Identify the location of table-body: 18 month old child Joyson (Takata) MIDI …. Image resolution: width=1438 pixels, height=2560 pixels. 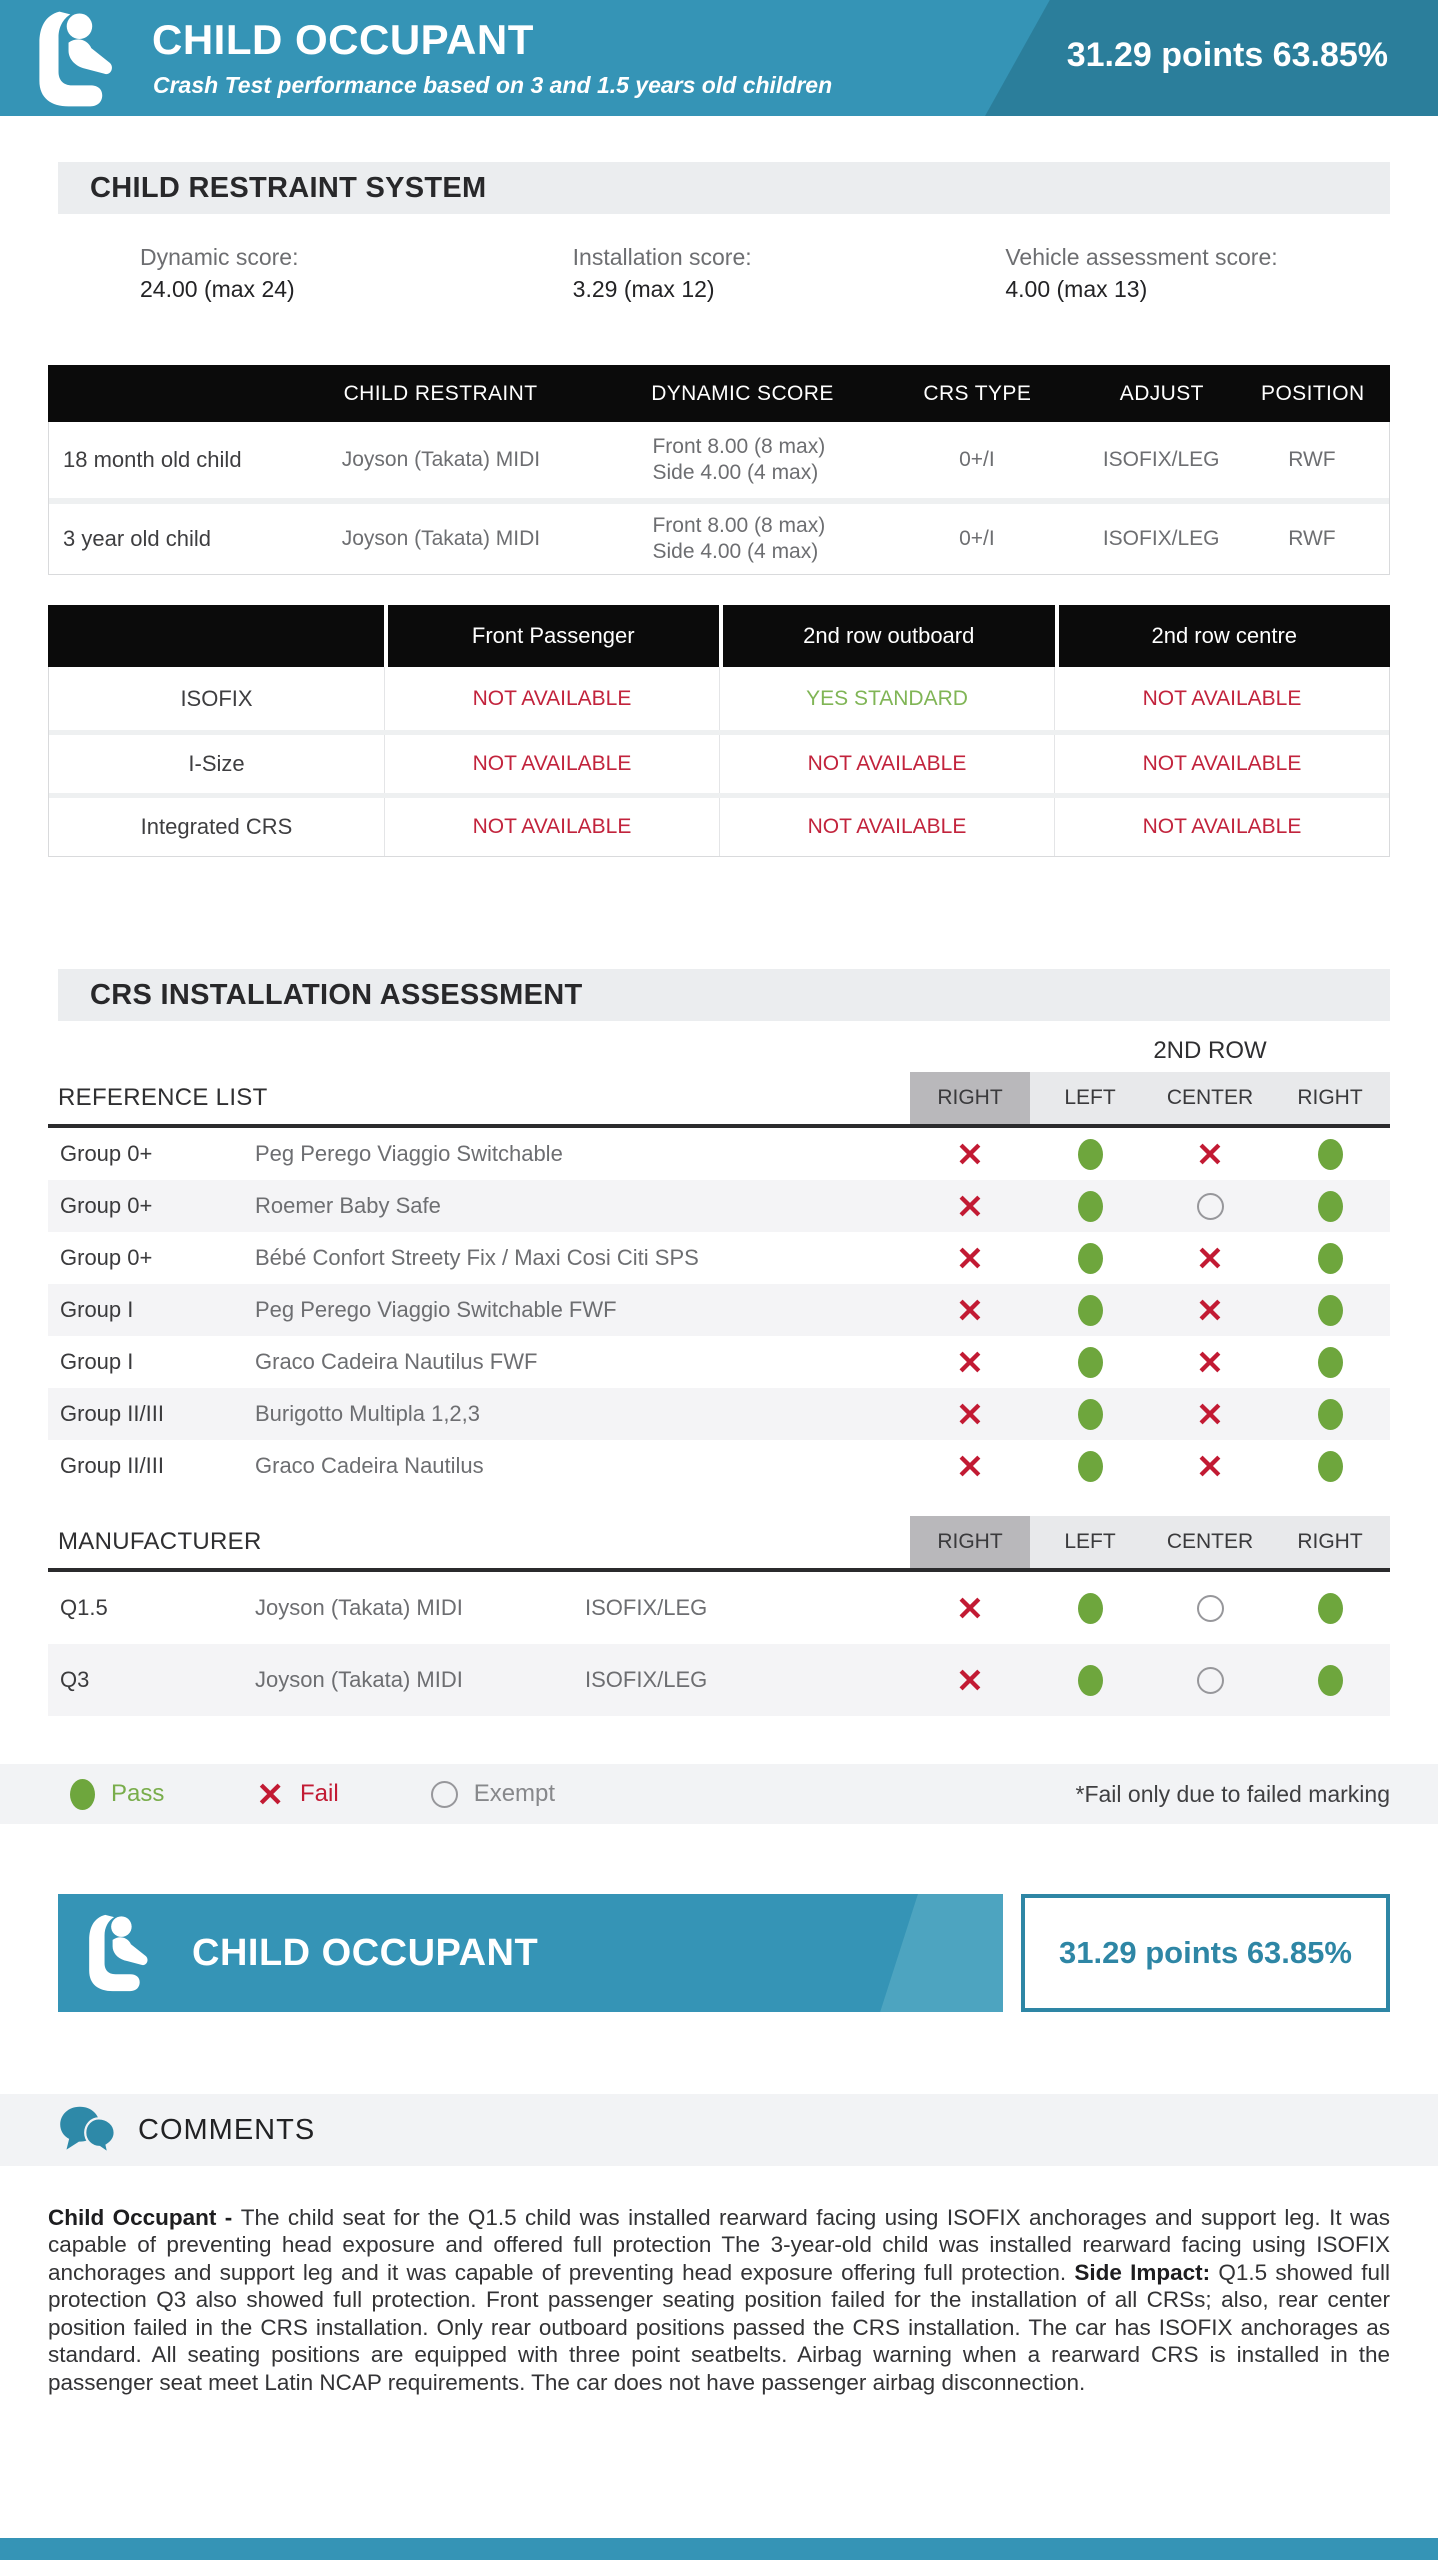
(719, 498).